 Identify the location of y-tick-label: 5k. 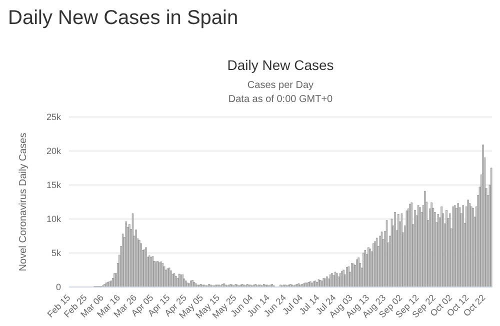
(56, 253).